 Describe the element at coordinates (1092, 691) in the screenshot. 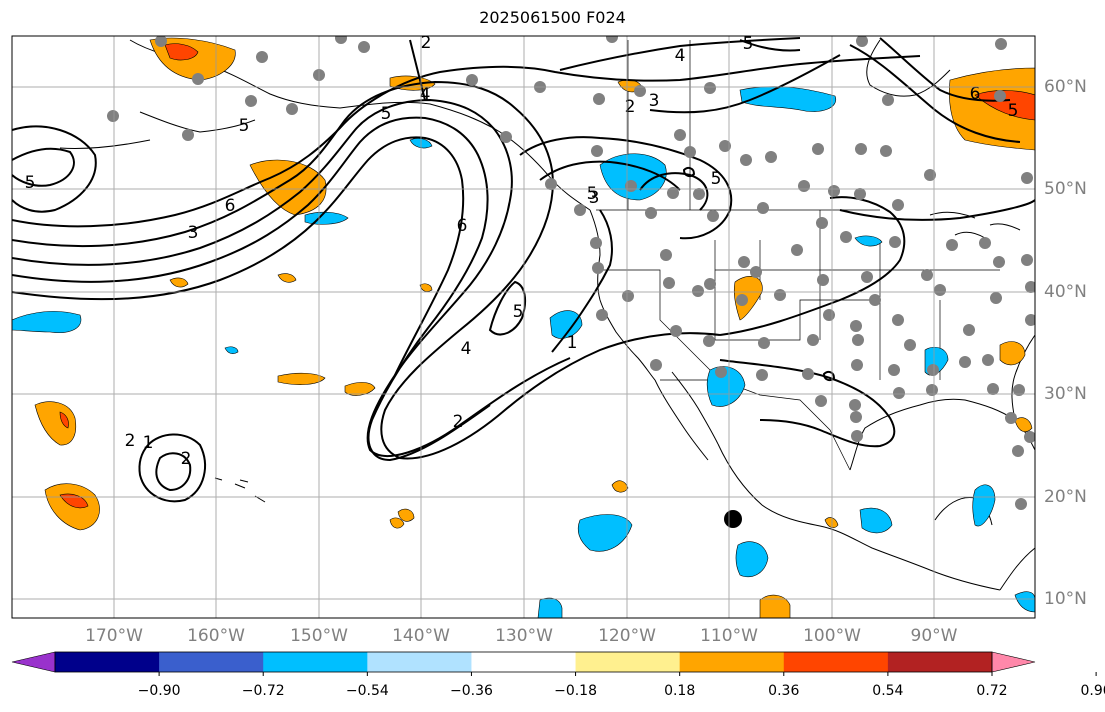

I see `colorbar-tick-label: 0.90` at that location.